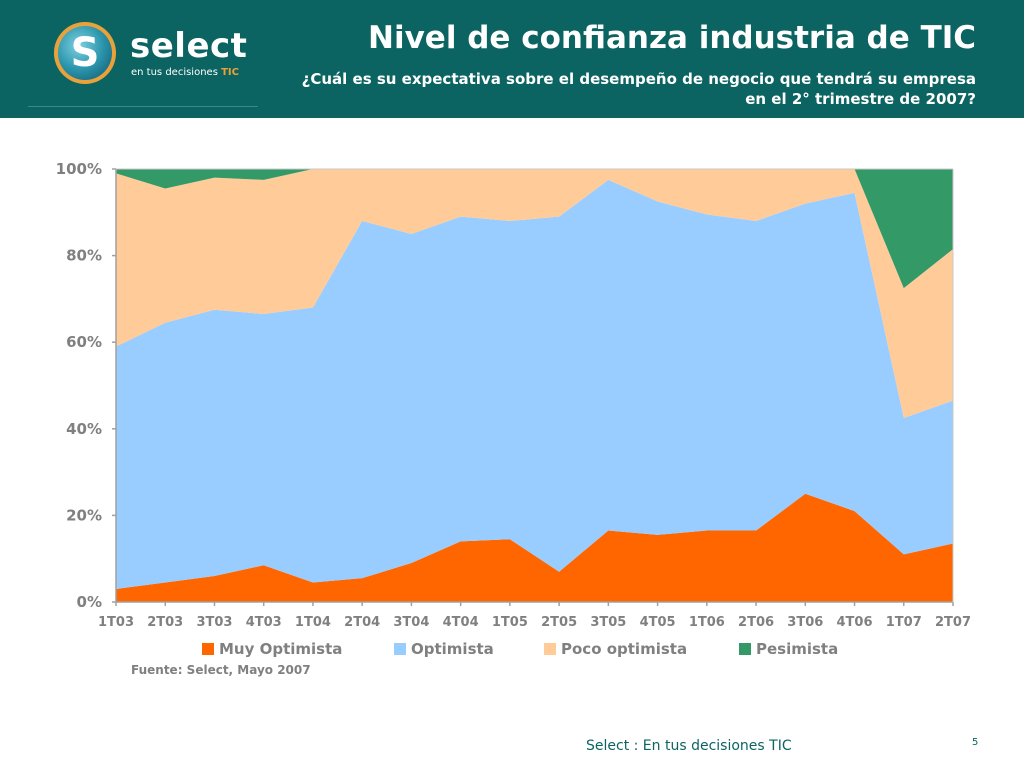  I want to click on x-tick-label: 2T07, so click(953, 622).